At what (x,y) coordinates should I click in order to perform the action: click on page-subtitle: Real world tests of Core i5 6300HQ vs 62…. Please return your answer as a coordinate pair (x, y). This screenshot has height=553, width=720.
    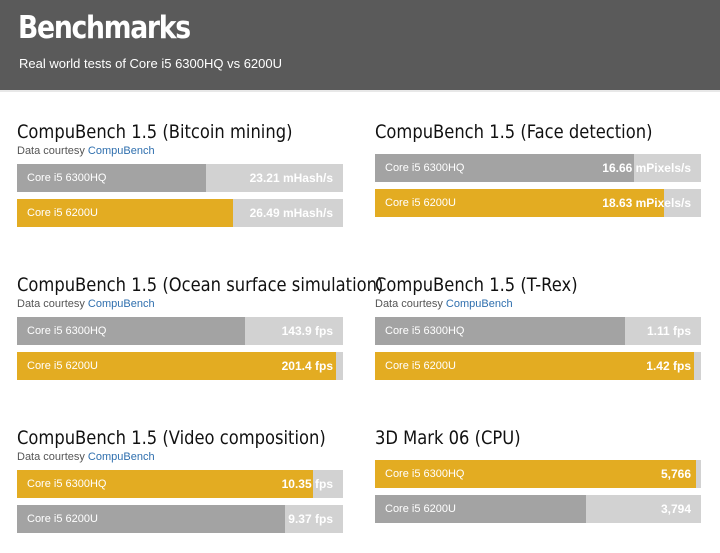
    Looking at the image, I should click on (151, 63).